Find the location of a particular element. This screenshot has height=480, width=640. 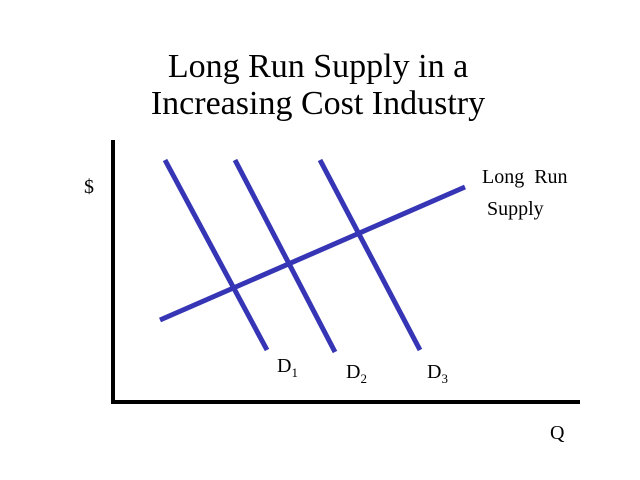

title-line: Increasing Cost Industry is located at coordinates (318, 103).